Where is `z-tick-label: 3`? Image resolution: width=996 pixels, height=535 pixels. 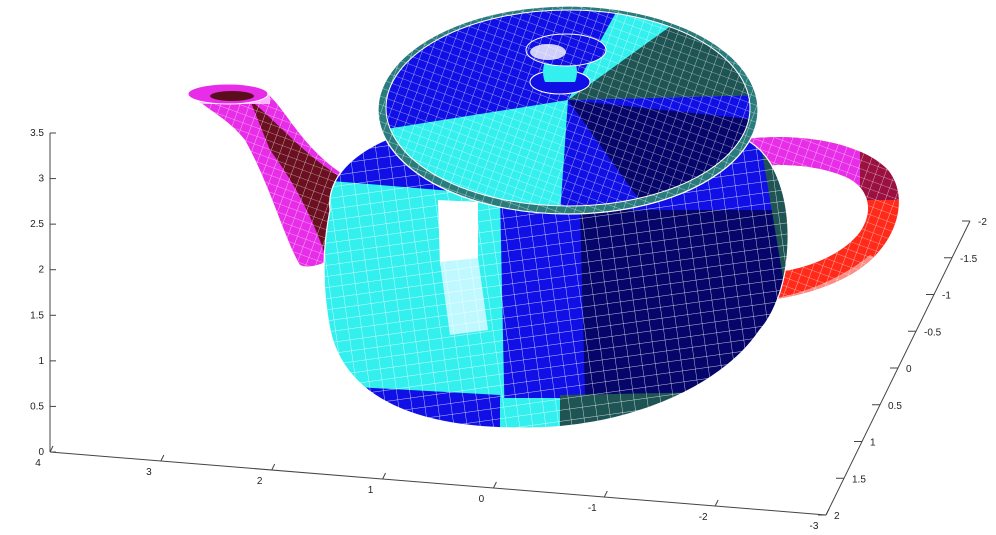
z-tick-label: 3 is located at coordinates (41, 179).